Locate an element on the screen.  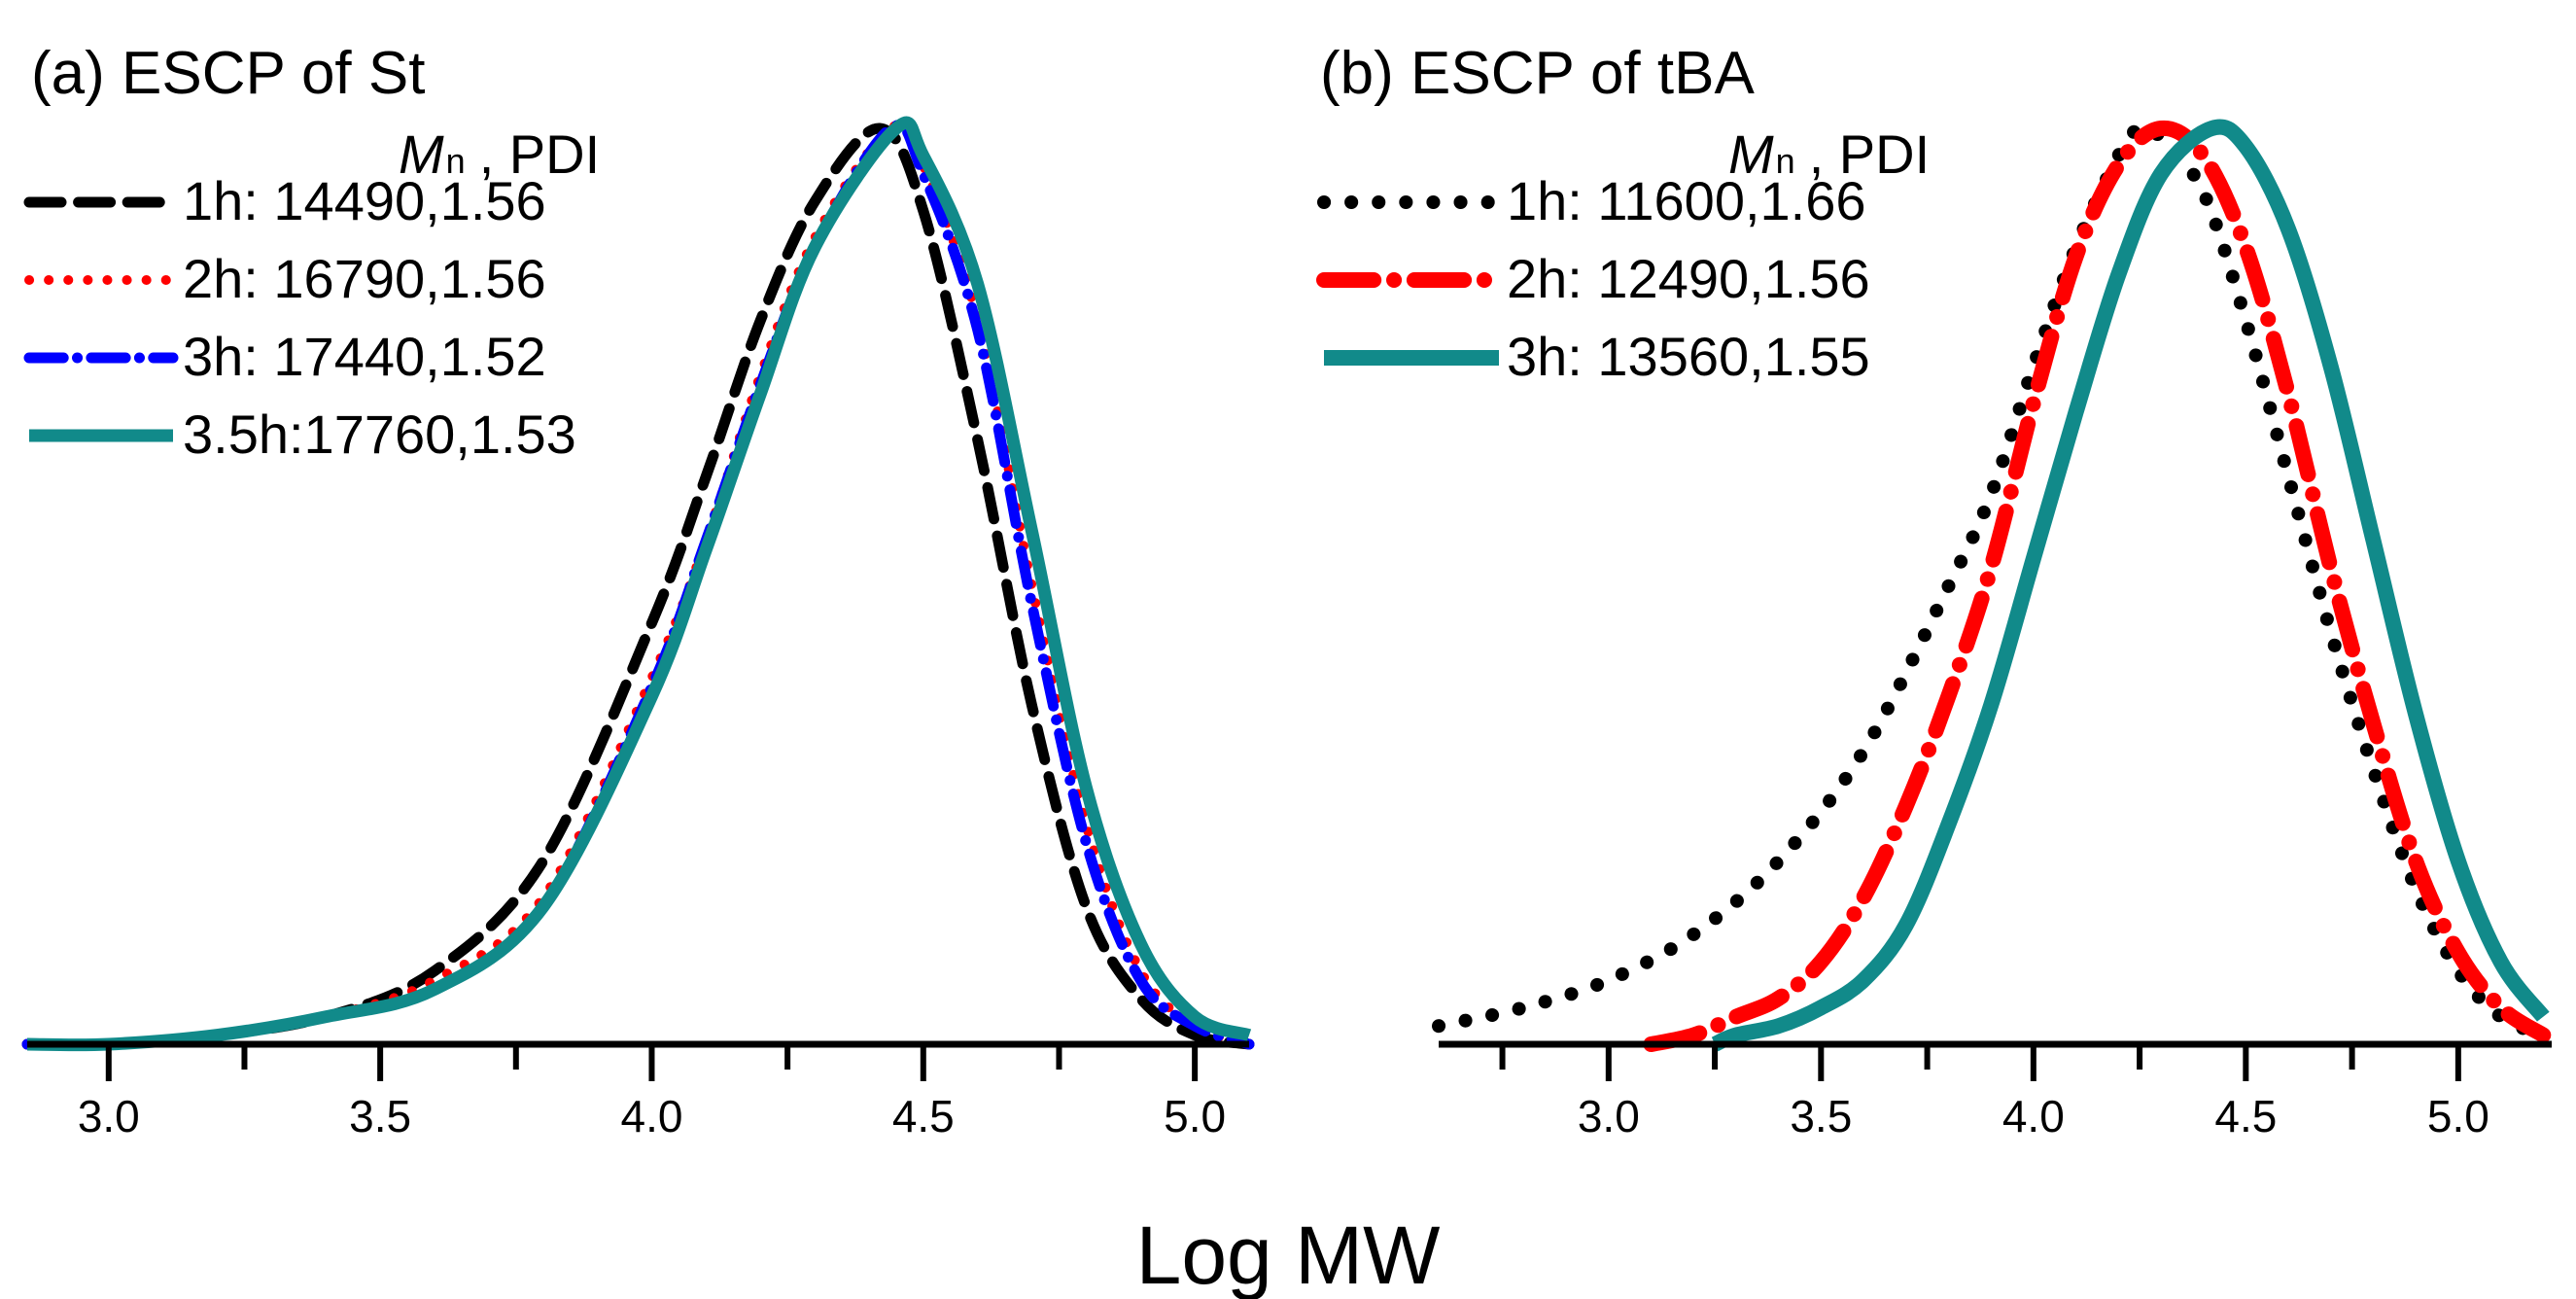
panel-b-ticks: 3.0 3.5 4.0 4.5 5.0 is located at coordinates (1994, 1092).